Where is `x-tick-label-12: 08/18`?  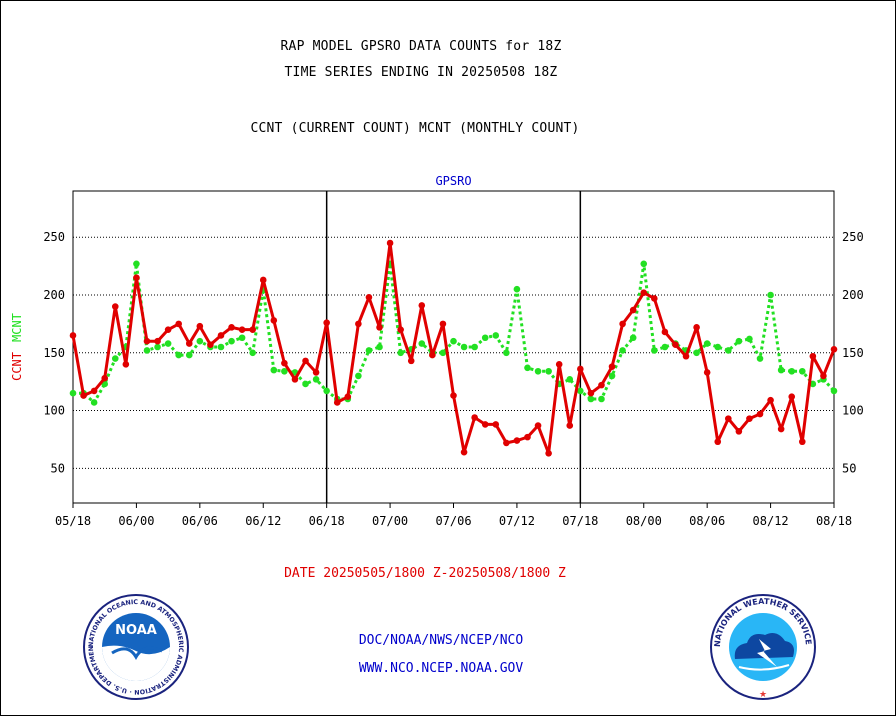
x-tick-label-12: 08/18 is located at coordinates (834, 521).